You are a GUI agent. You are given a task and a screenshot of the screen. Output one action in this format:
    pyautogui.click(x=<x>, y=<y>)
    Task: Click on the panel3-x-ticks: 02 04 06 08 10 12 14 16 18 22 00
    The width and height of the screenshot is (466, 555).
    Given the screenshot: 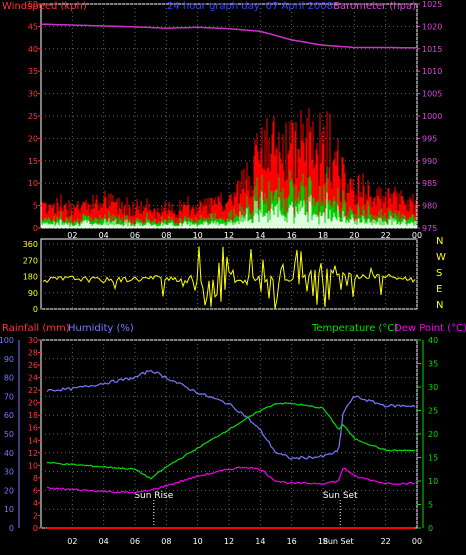 What is the action you would take?
    pyautogui.click(x=244, y=541)
    